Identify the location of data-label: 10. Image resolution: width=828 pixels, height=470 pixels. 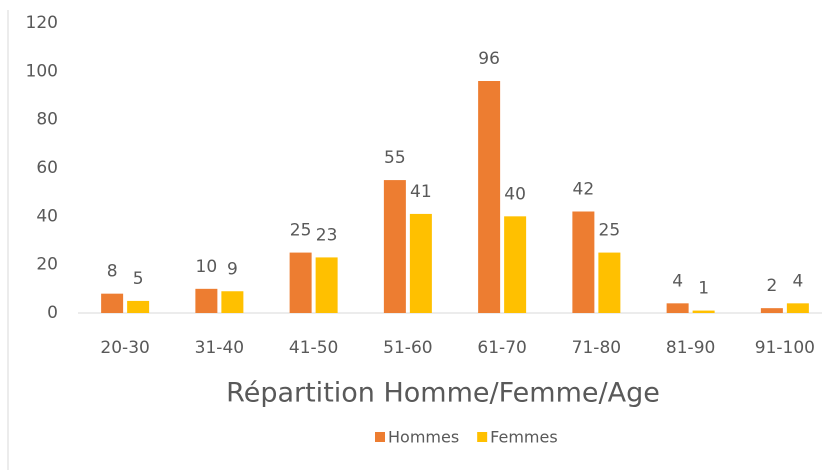
(207, 267).